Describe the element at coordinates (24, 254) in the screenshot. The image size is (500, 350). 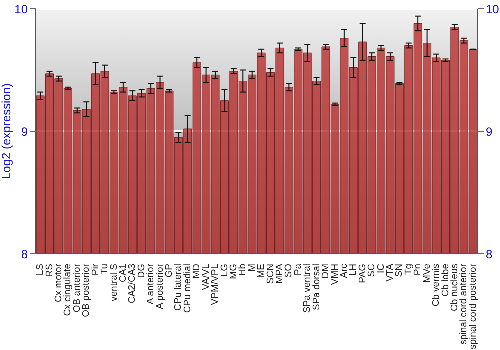
I see `y-tick-label: 8` at that location.